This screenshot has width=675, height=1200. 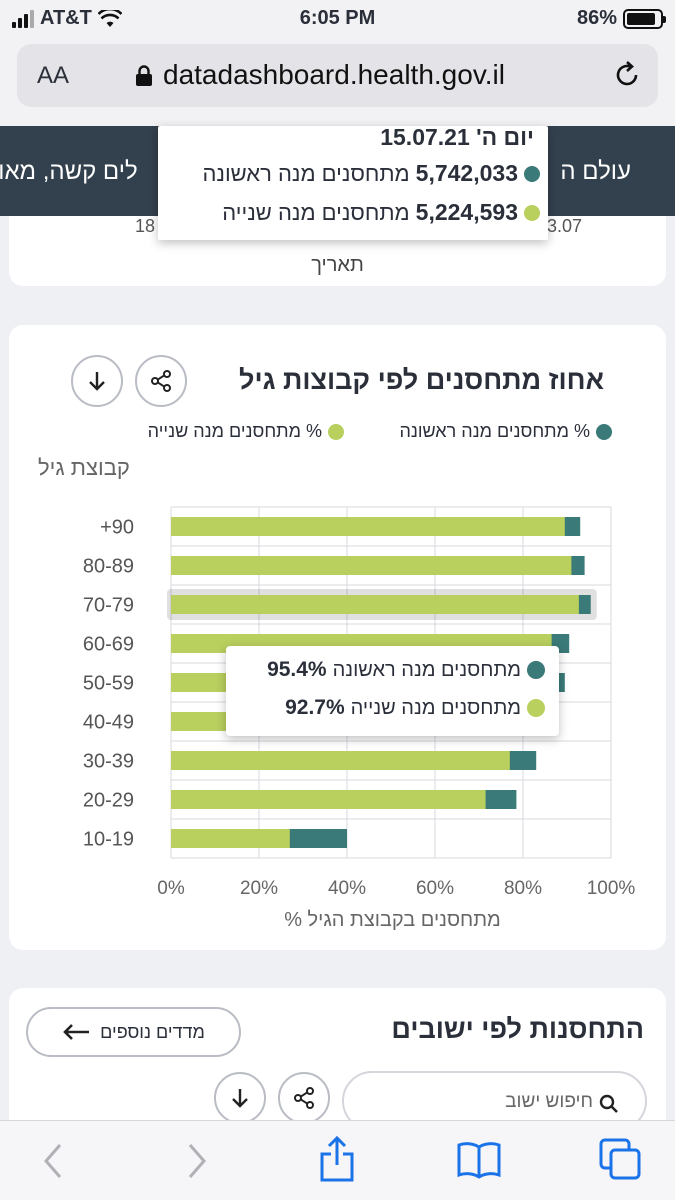 I want to click on chart-title: אחוז מתחסנים לפי קבוצות גיל, so click(x=421, y=380).